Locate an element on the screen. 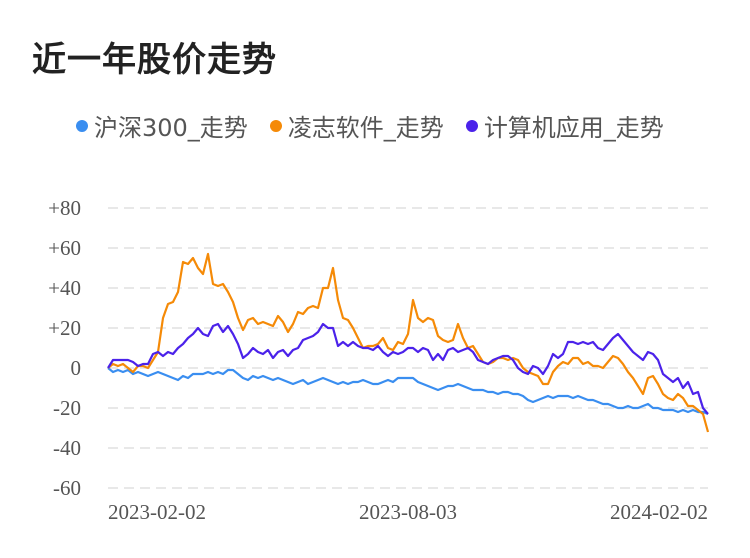 This screenshot has height=558, width=750. y-tick-label: -60 is located at coordinates (67, 488).